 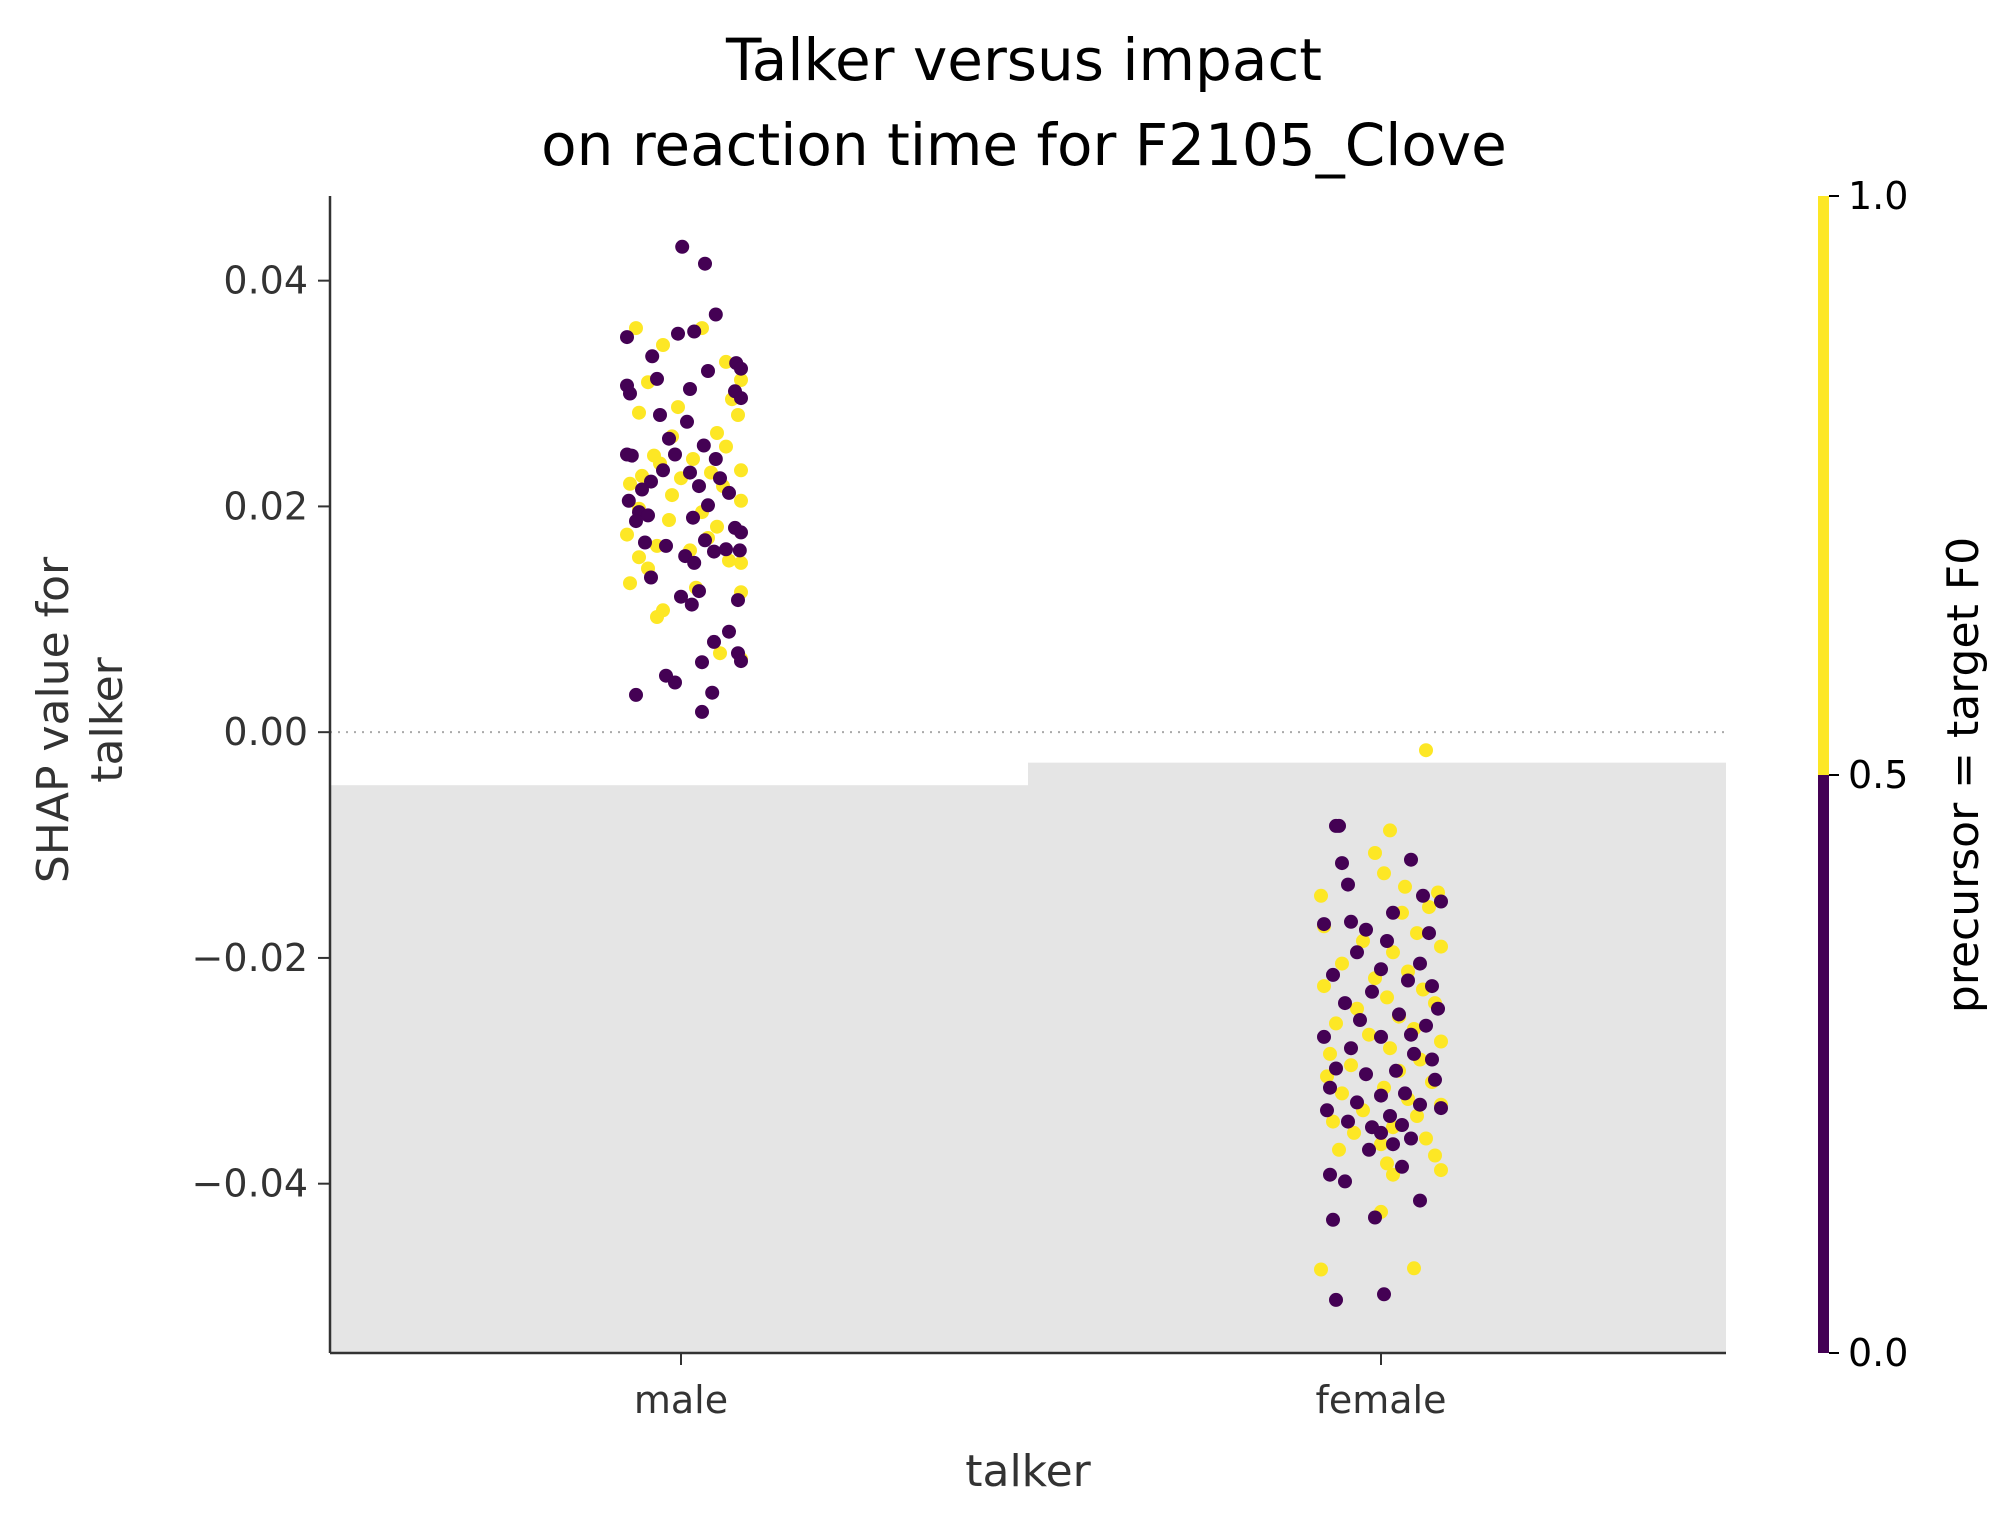 What do you see at coordinates (1823, 485) in the screenshot?
I see `colorbar-high` at bounding box center [1823, 485].